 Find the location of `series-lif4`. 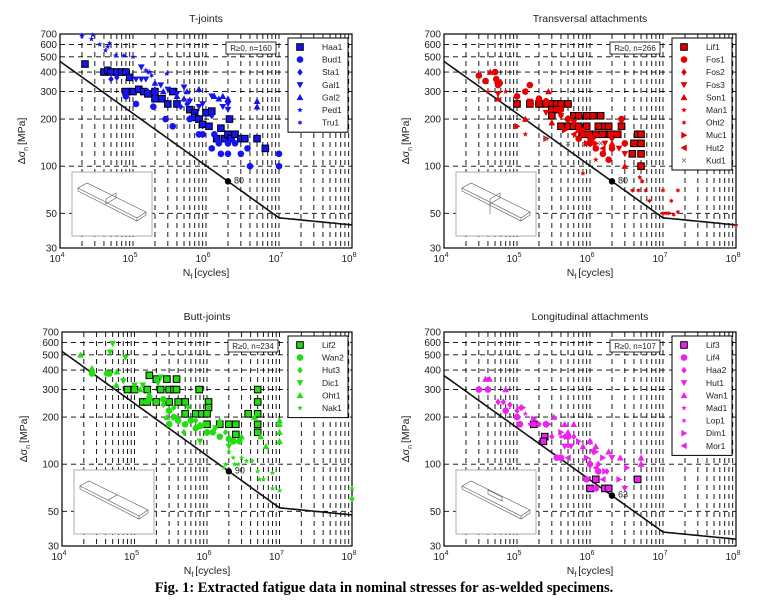

series-lif4 is located at coordinates (538, 439).